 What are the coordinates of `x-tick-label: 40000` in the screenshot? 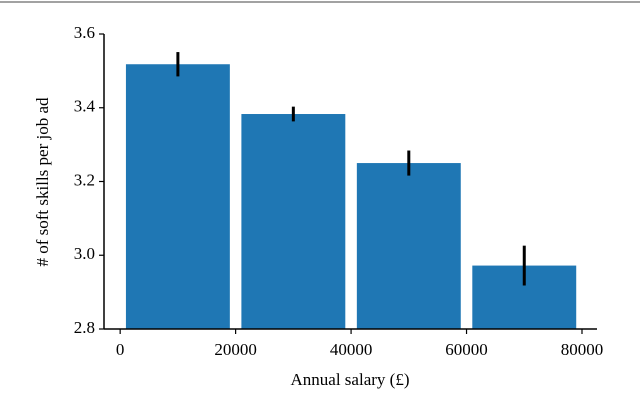 It's located at (351, 349).